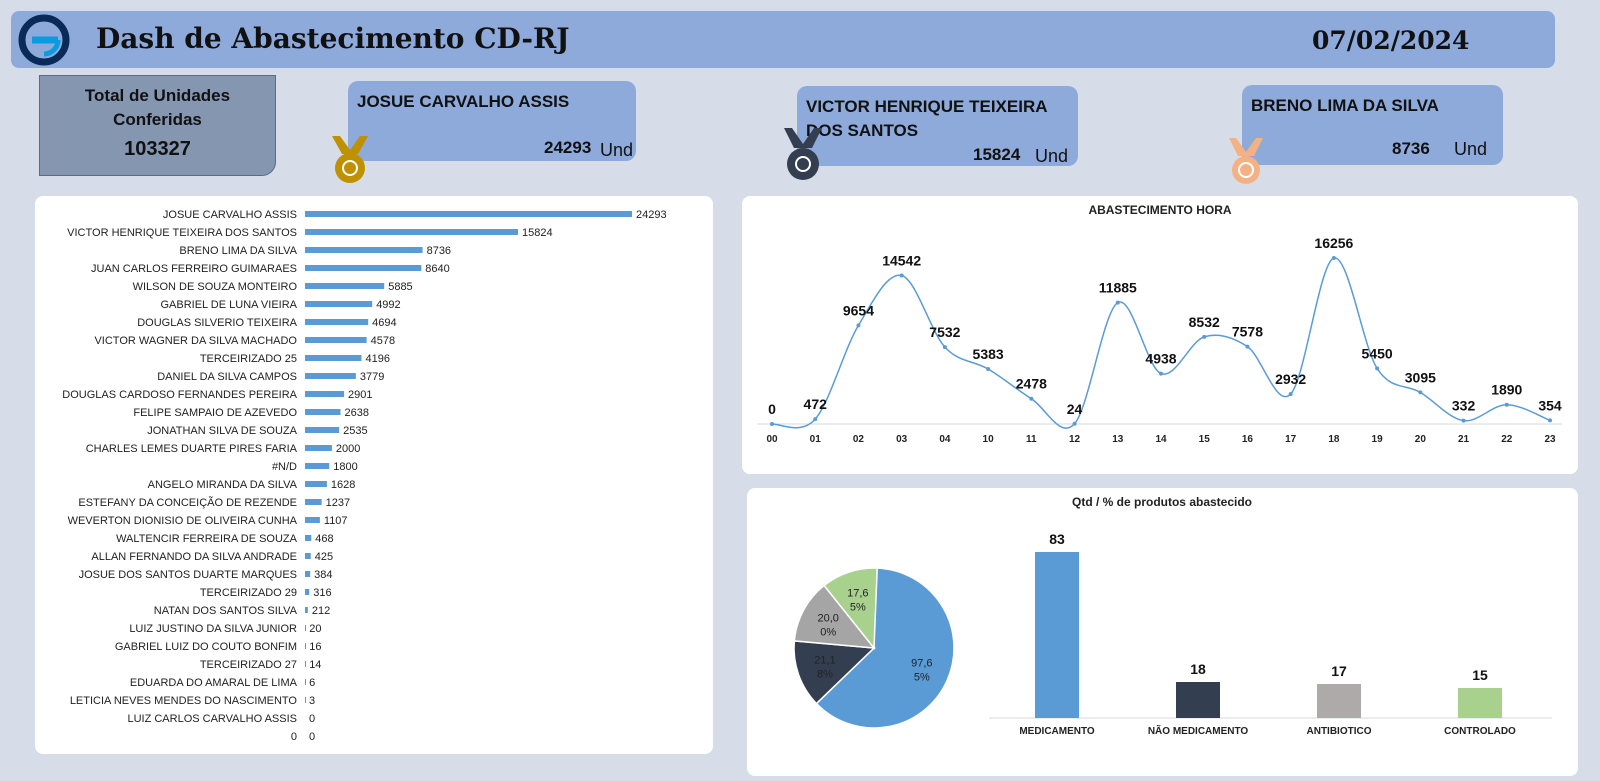 This screenshot has height=781, width=1600. I want to click on podium-second-name: VICTOR HENRIQUE TEIXEIRA DOS SANTOS, so click(926, 118).